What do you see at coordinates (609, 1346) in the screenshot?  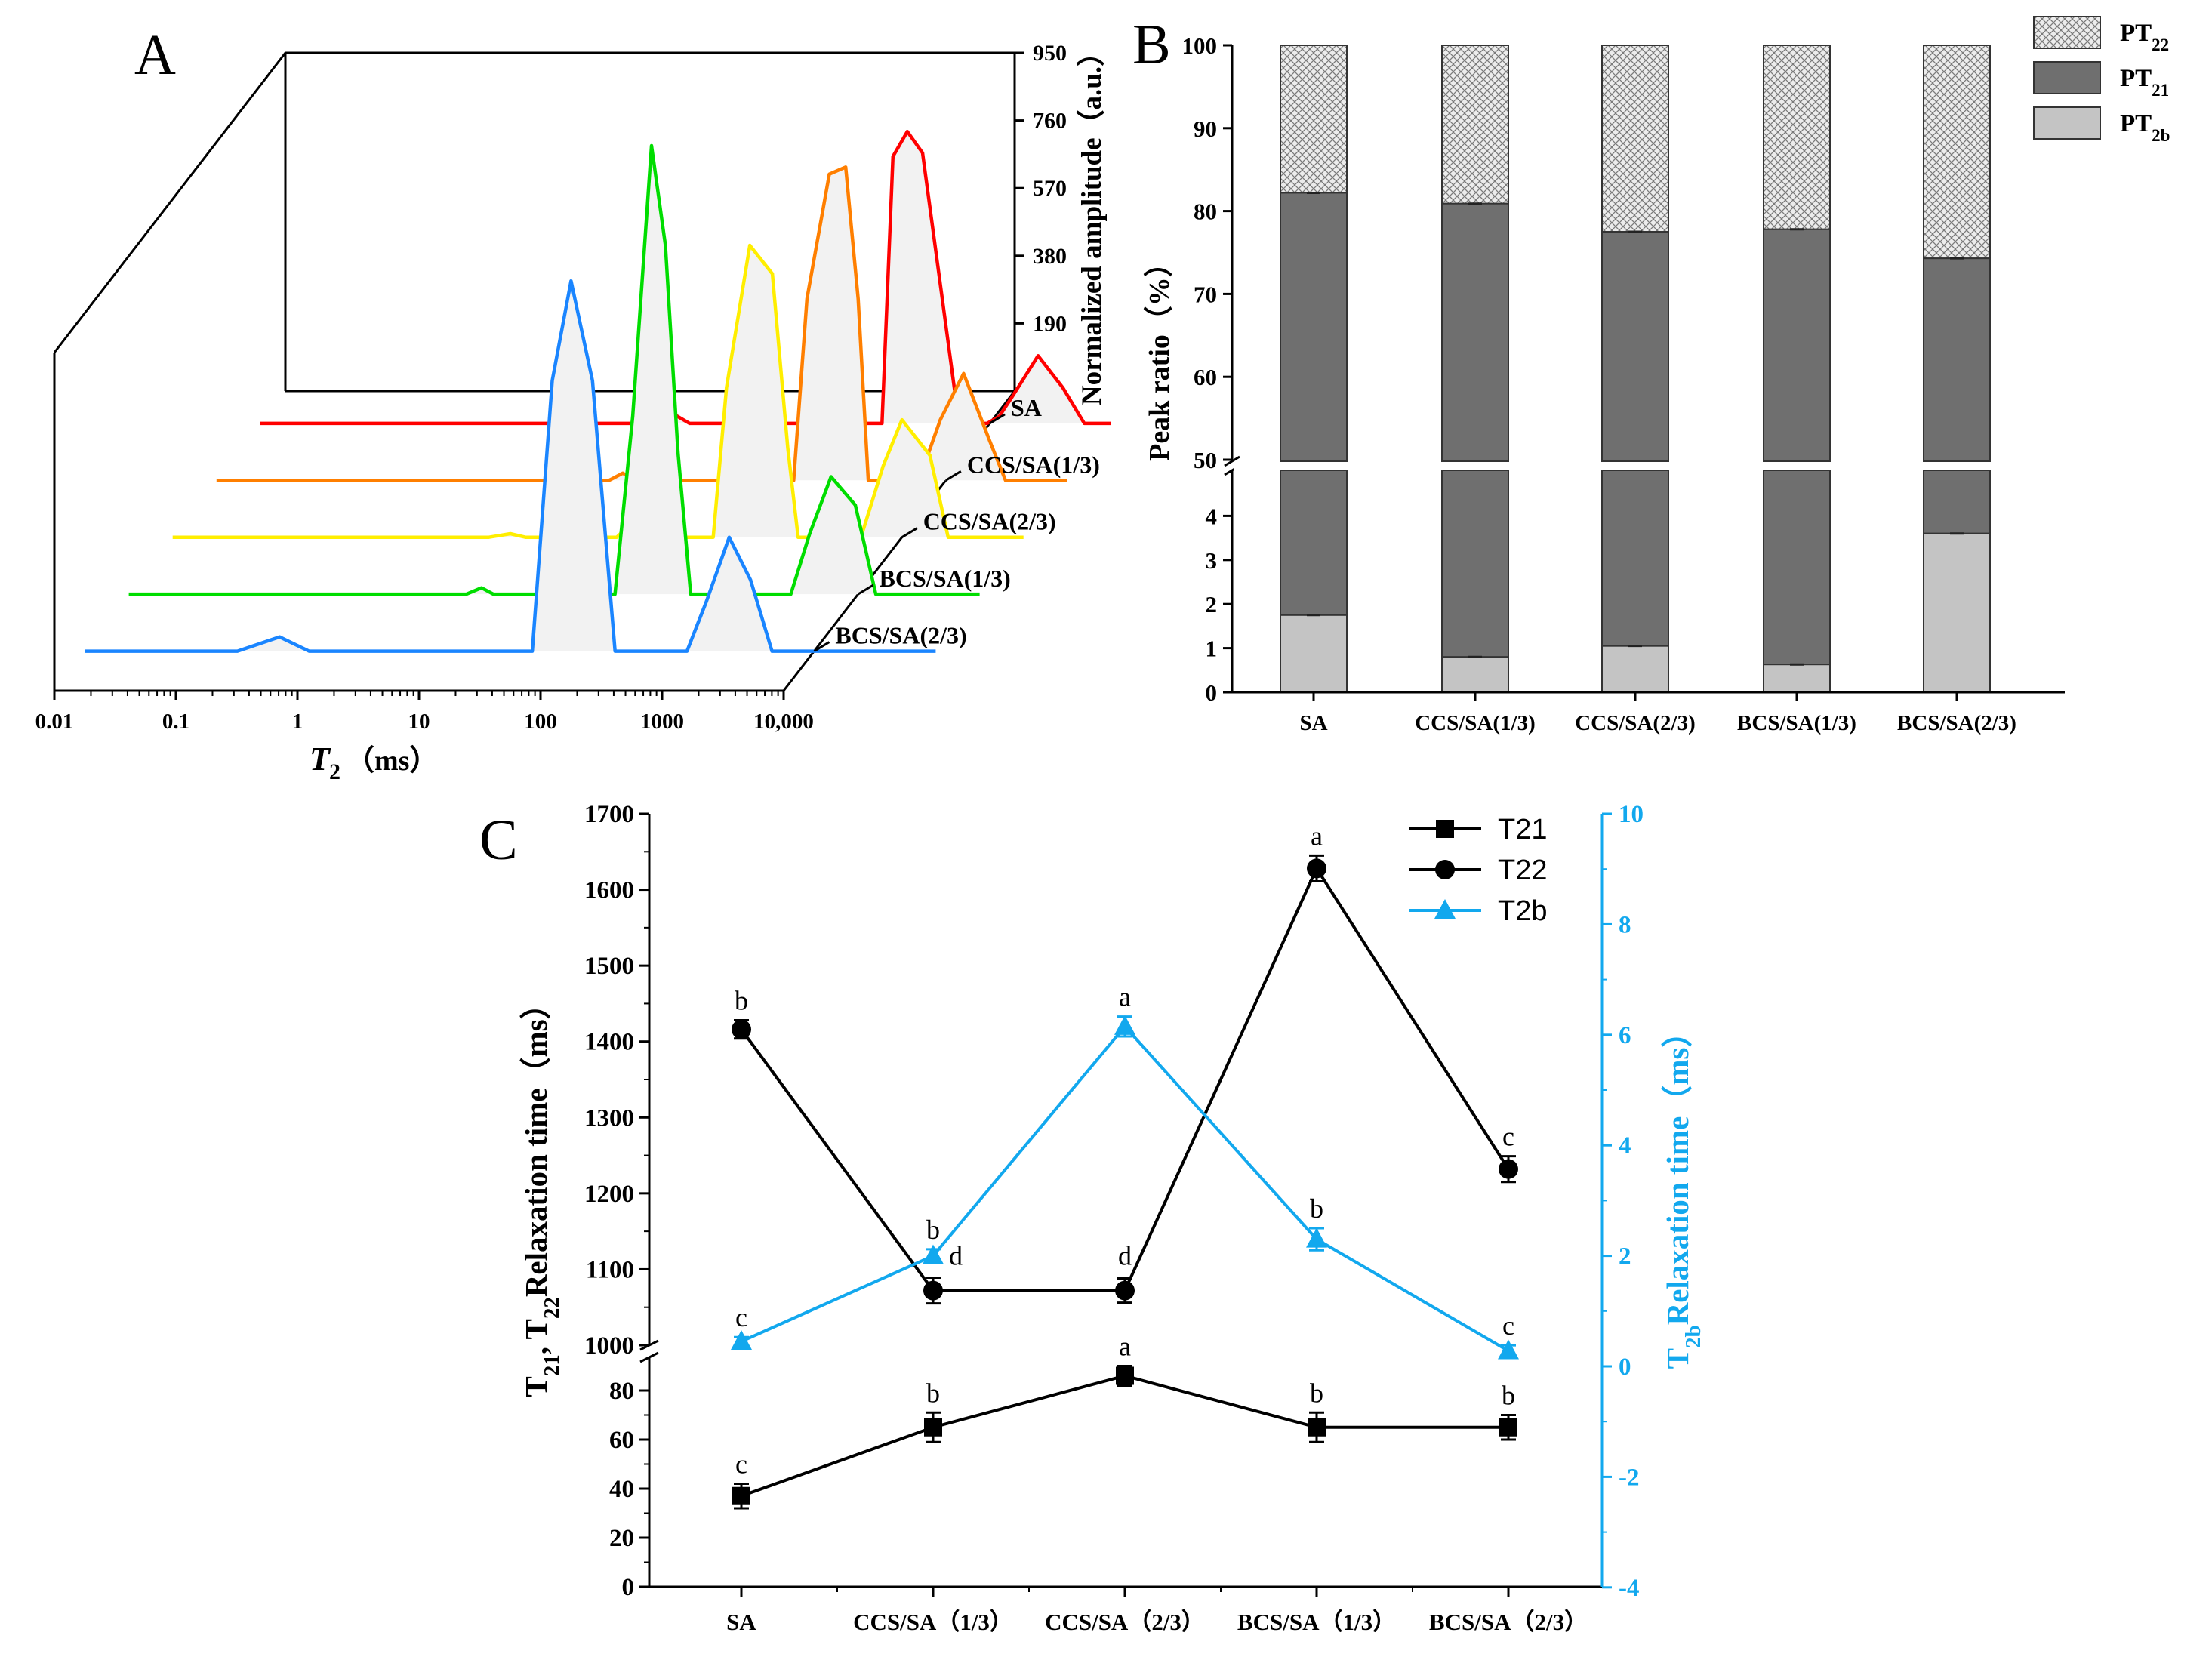 I see `left-y-tick-label: 1000` at bounding box center [609, 1346].